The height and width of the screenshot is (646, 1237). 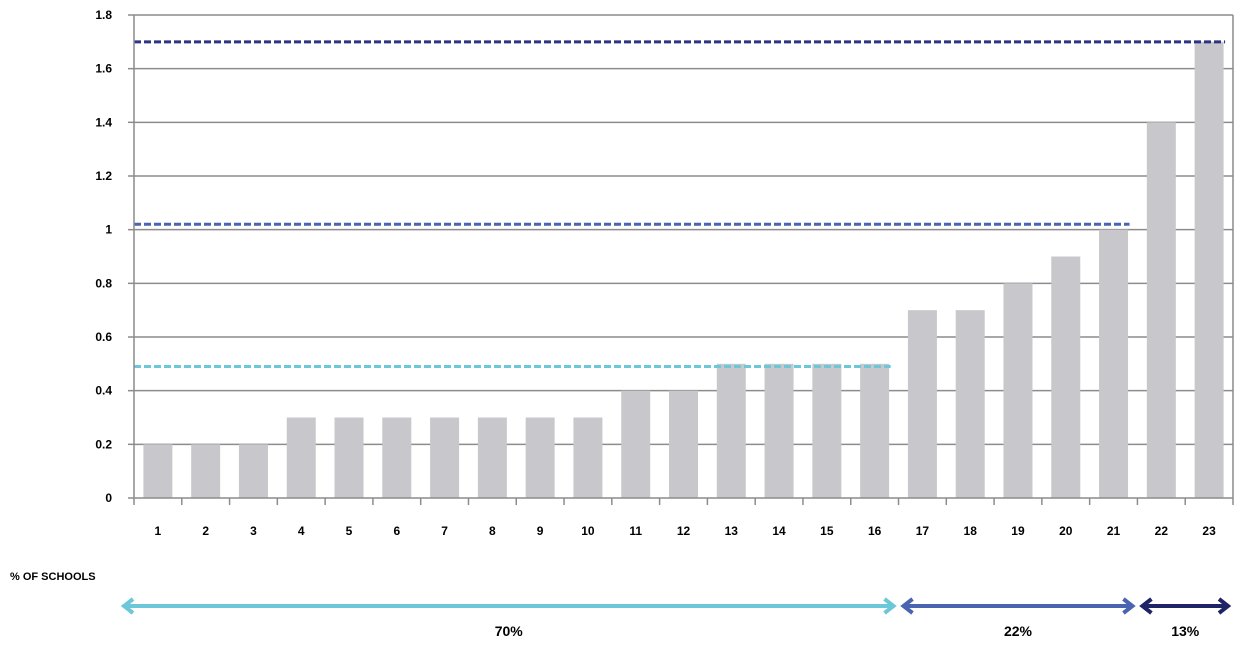 I want to click on x-tick-label: 9, so click(x=540, y=531).